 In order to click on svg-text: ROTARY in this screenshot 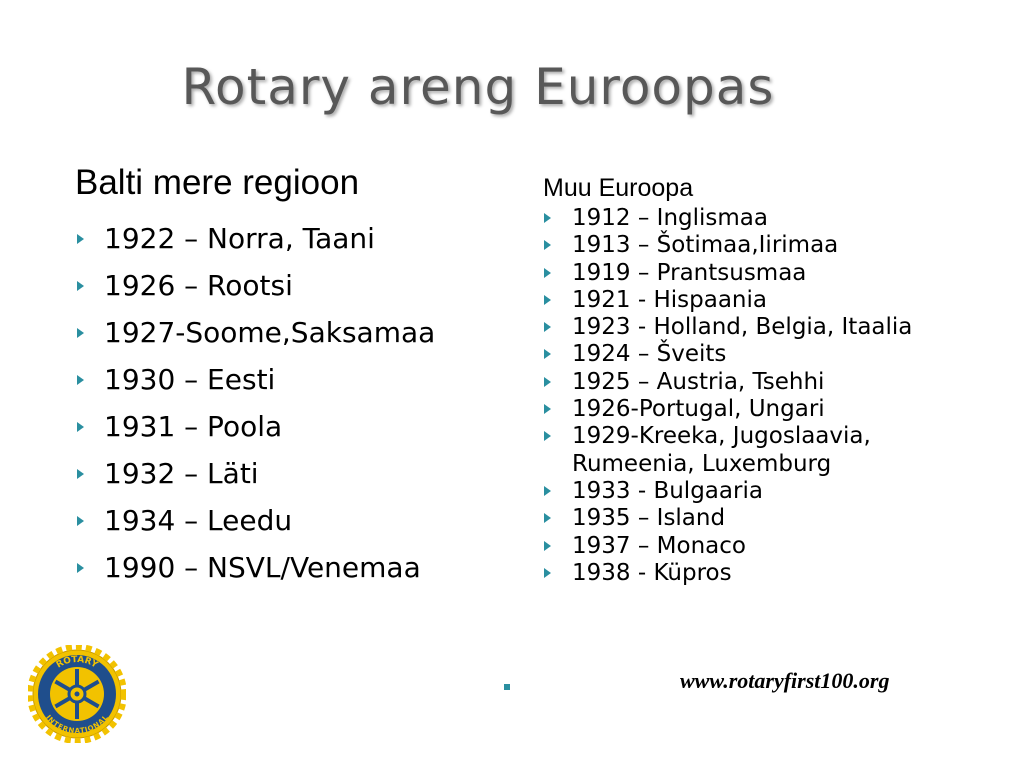, I will do `click(77, 663)`.